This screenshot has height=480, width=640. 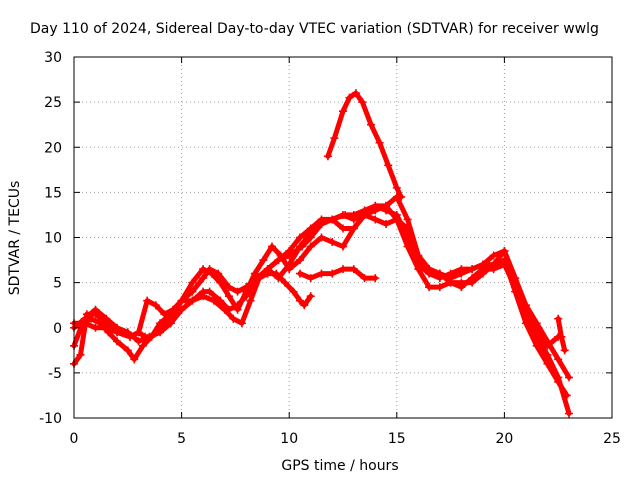 I want to click on x-tick-label-4: 20, so click(x=504, y=439).